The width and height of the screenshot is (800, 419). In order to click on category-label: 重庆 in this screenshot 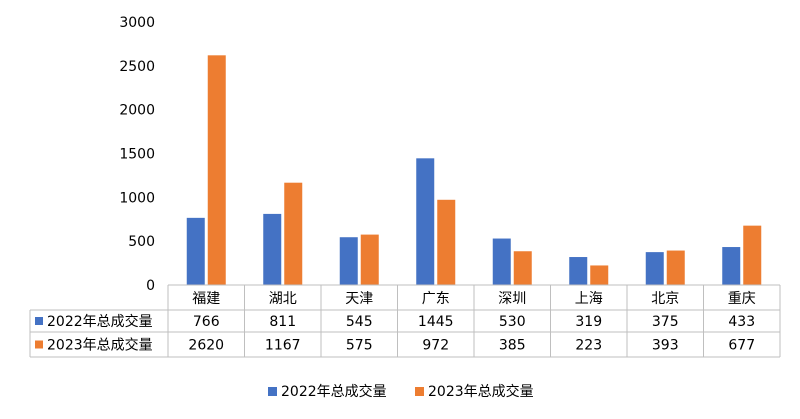, I will do `click(742, 299)`.